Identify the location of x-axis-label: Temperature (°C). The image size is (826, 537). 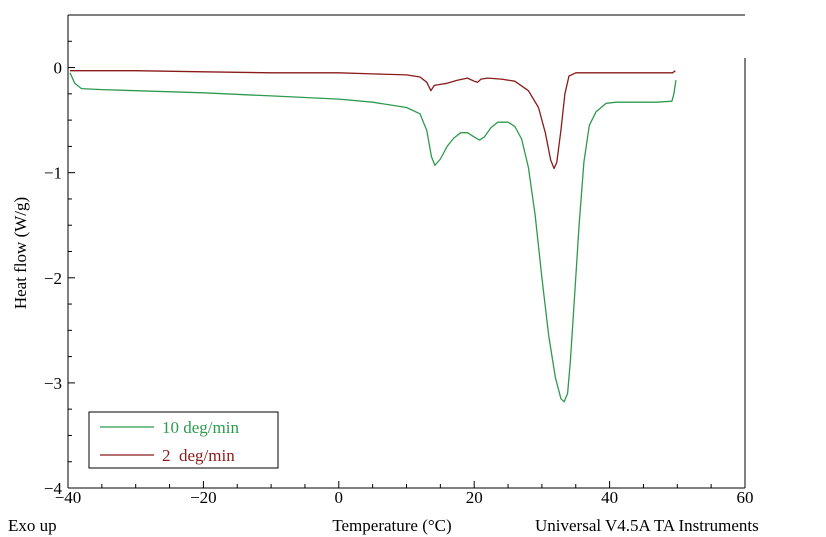
(391, 525).